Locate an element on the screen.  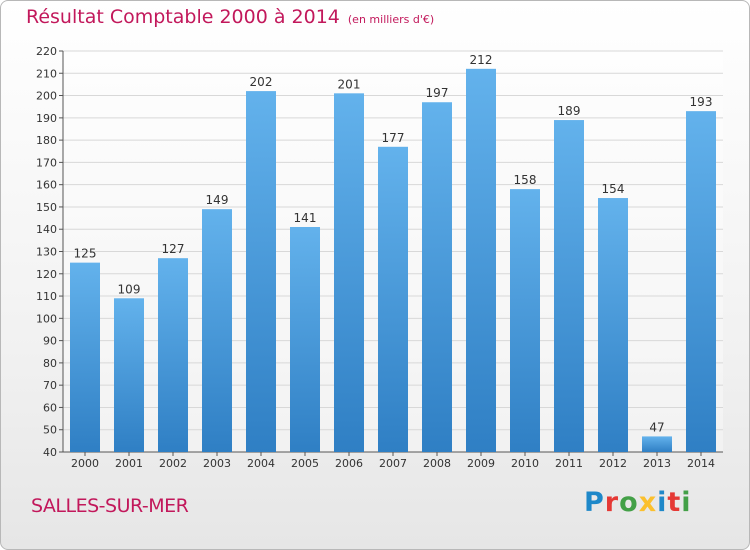
y-tick-label: 150 is located at coordinates (46, 207).